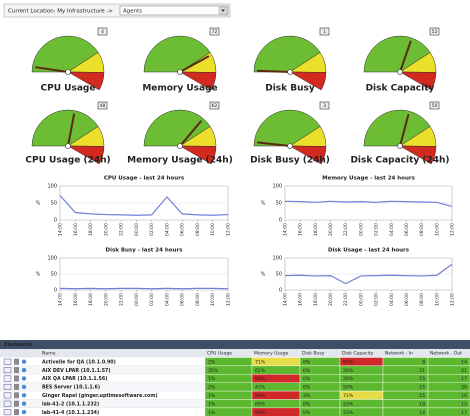  What do you see at coordinates (358, 354) in the screenshot?
I see `column-header: Disk Capacity` at bounding box center [358, 354].